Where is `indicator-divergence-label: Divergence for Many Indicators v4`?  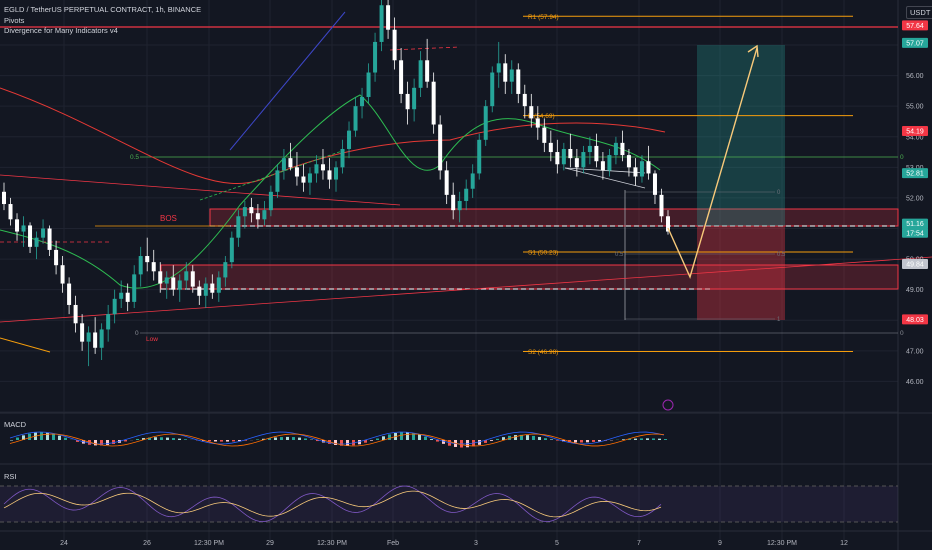
indicator-divergence-label: Divergence for Many Indicators v4 is located at coordinates (61, 30).